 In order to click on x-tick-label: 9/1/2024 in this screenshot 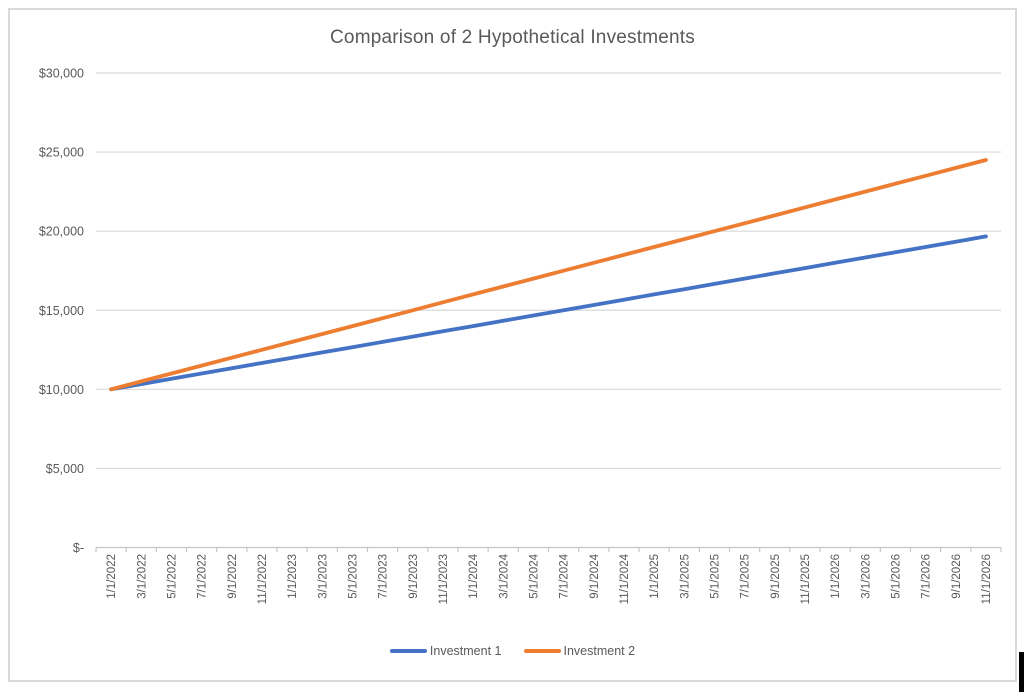, I will do `click(595, 575)`.